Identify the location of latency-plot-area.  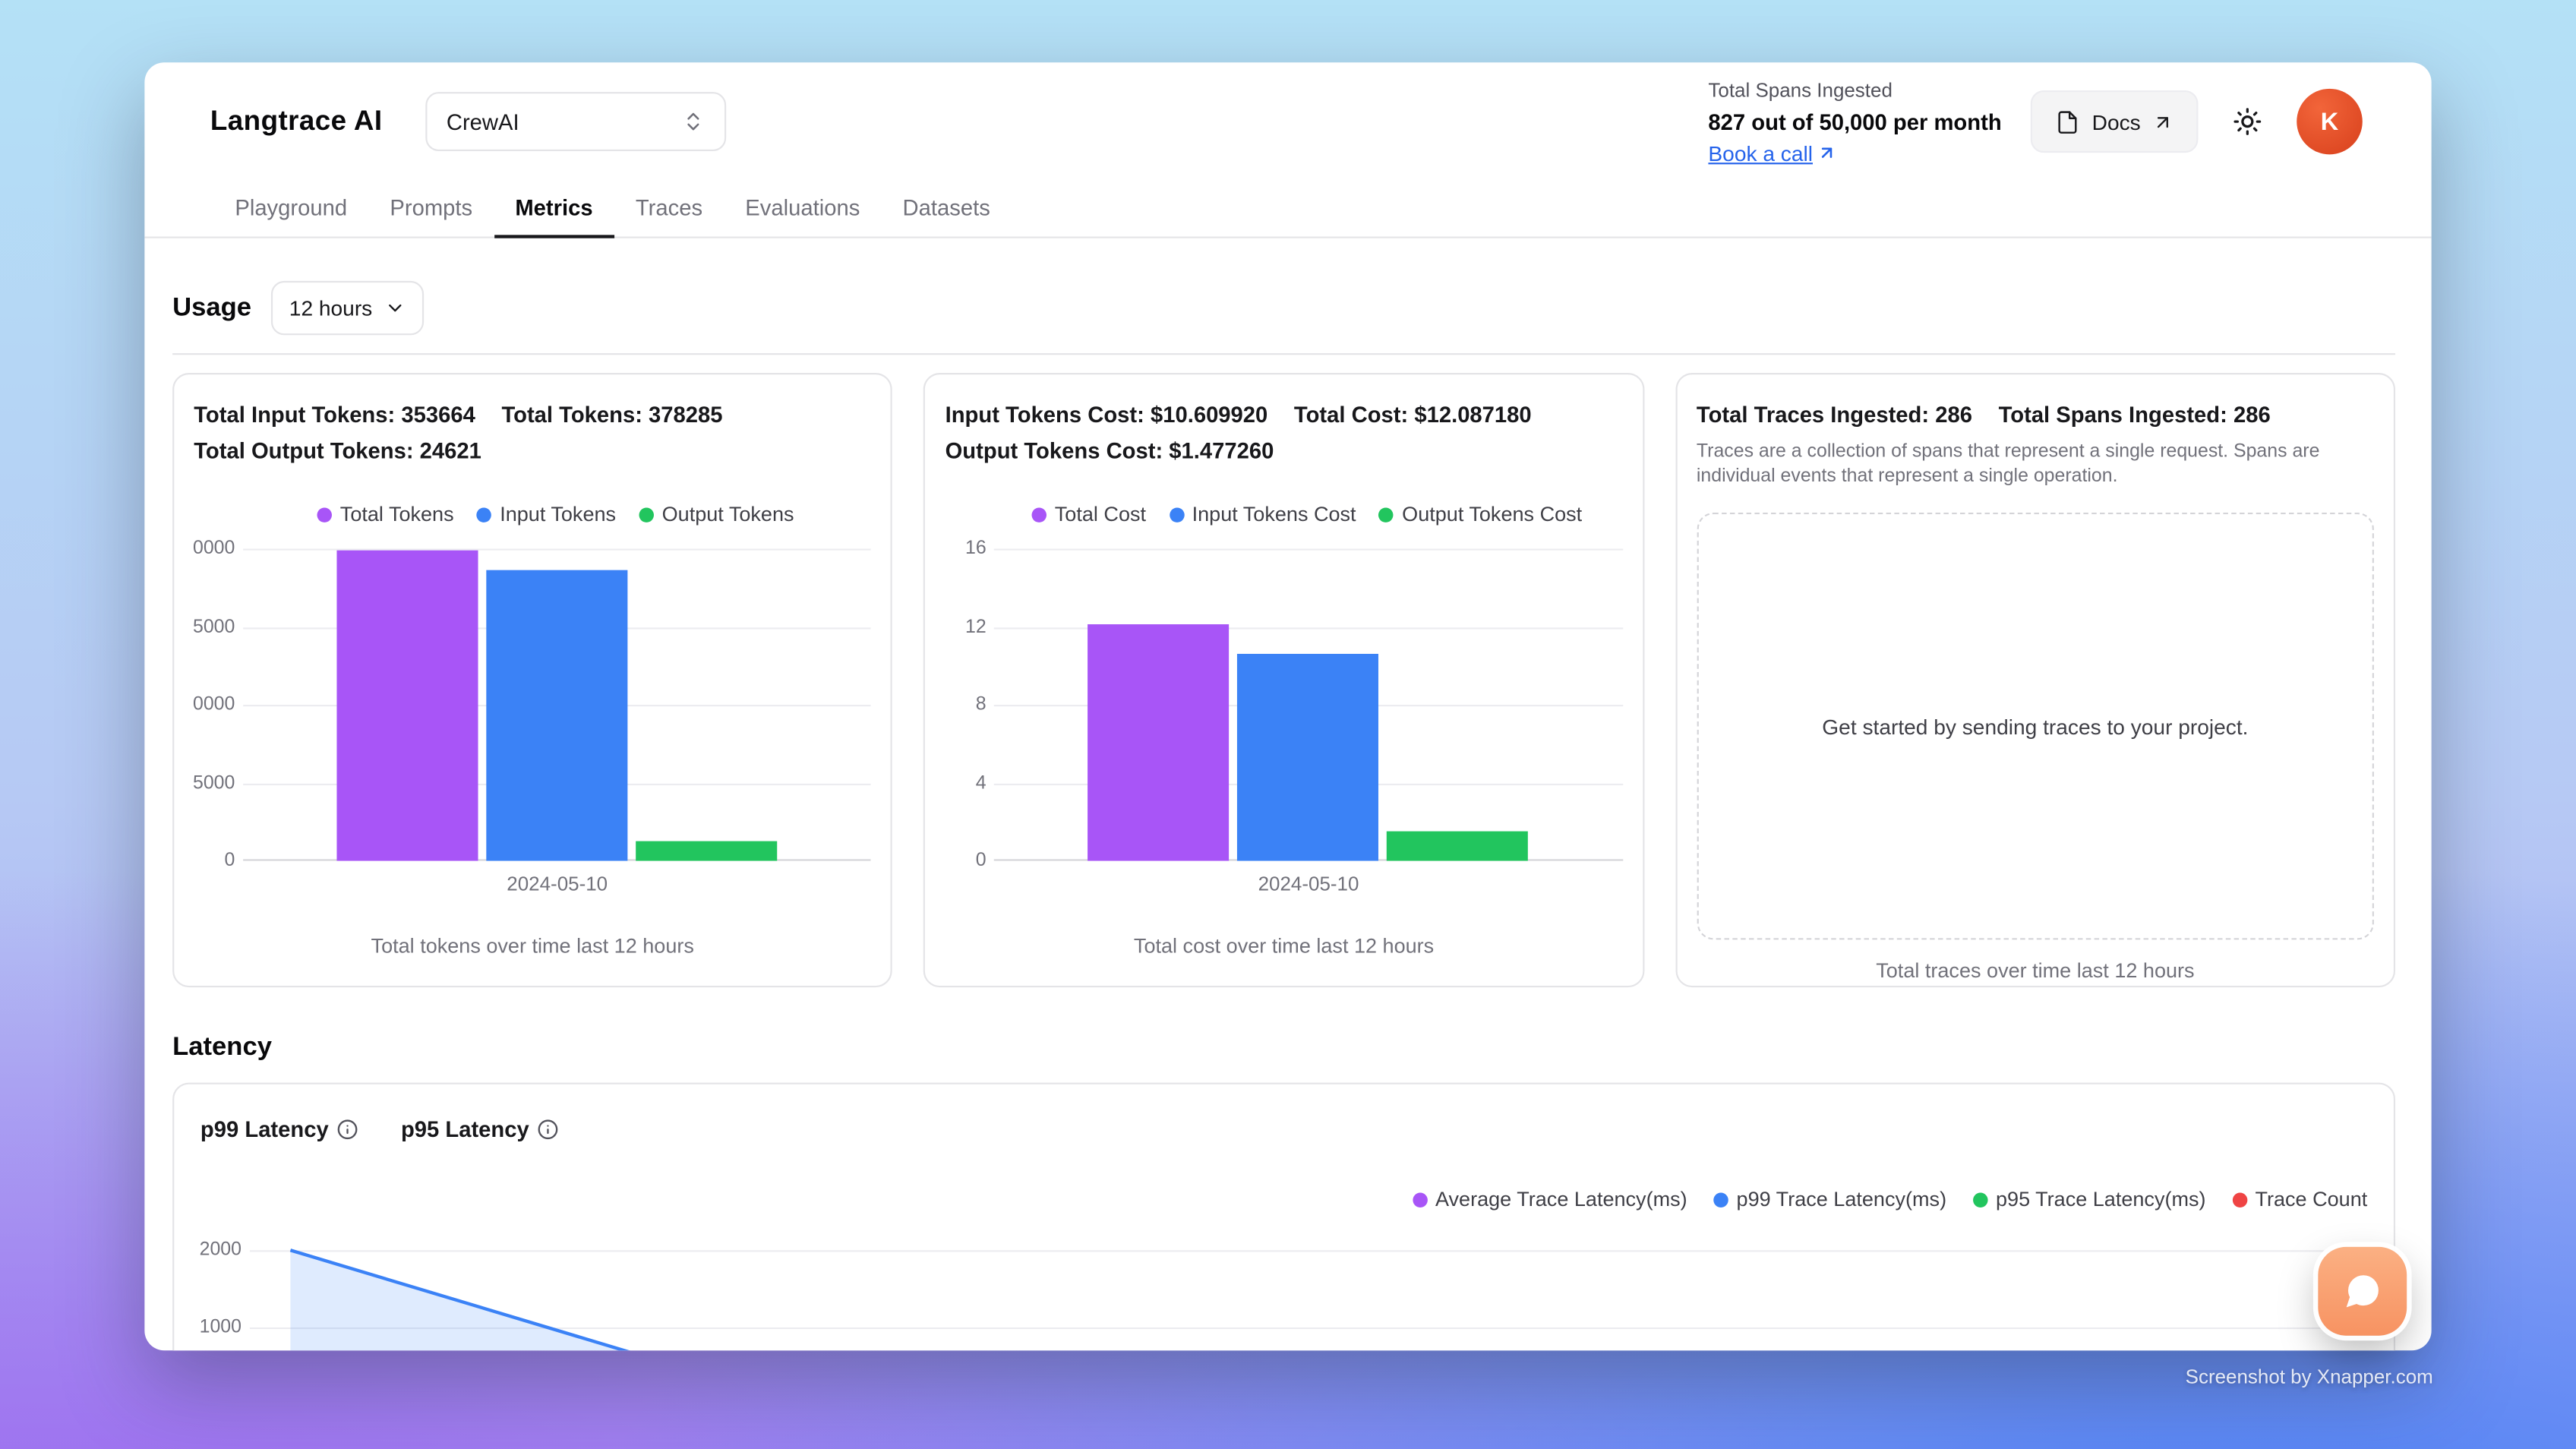
(1308, 1290).